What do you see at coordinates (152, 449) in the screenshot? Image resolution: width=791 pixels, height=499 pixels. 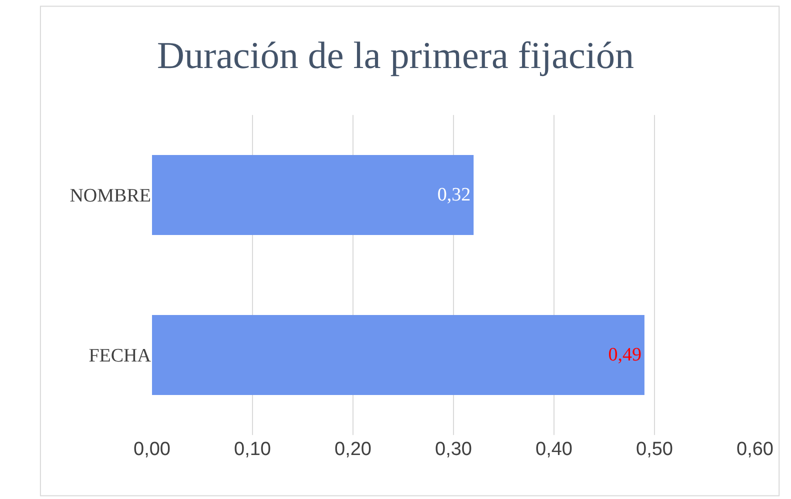 I see `x-tick-label: 0,00` at bounding box center [152, 449].